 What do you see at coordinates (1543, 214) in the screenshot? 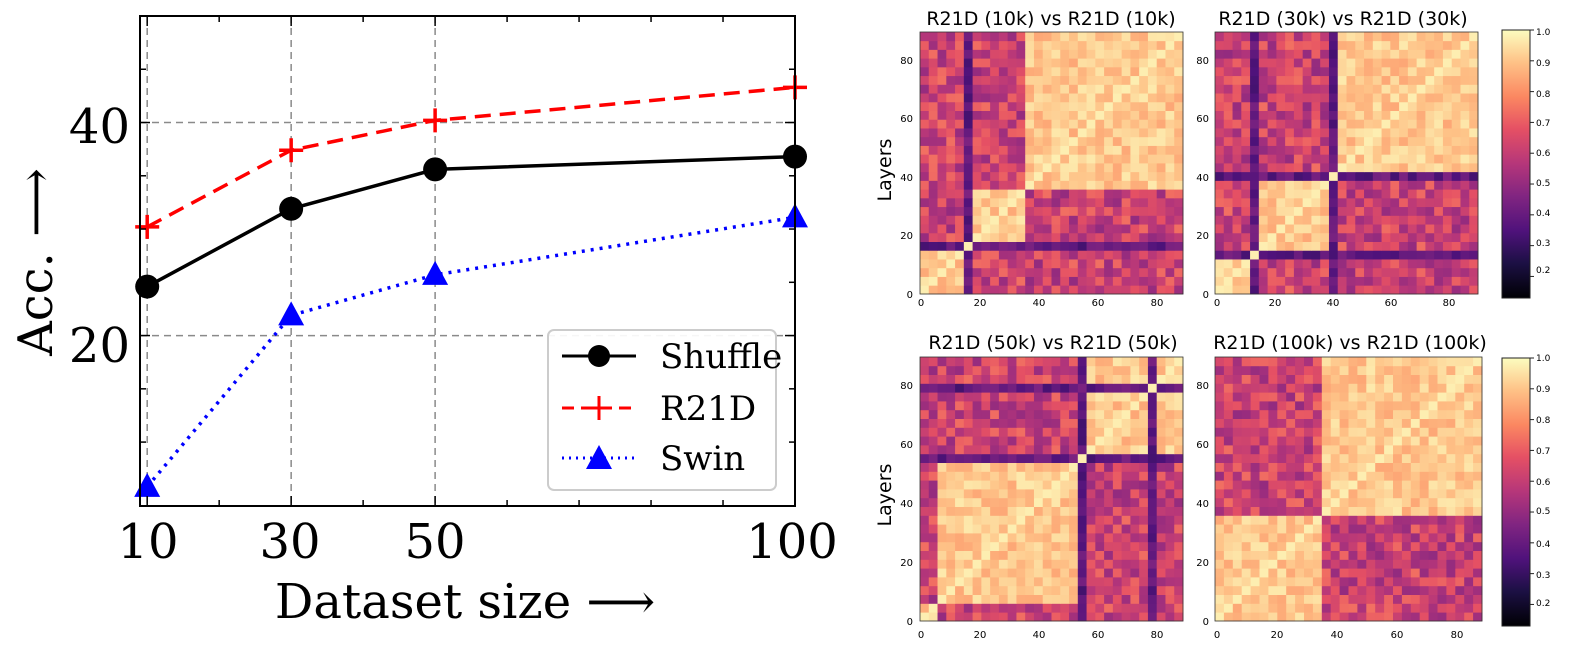
I see `colorbar-tick-label: 0.4` at bounding box center [1543, 214].